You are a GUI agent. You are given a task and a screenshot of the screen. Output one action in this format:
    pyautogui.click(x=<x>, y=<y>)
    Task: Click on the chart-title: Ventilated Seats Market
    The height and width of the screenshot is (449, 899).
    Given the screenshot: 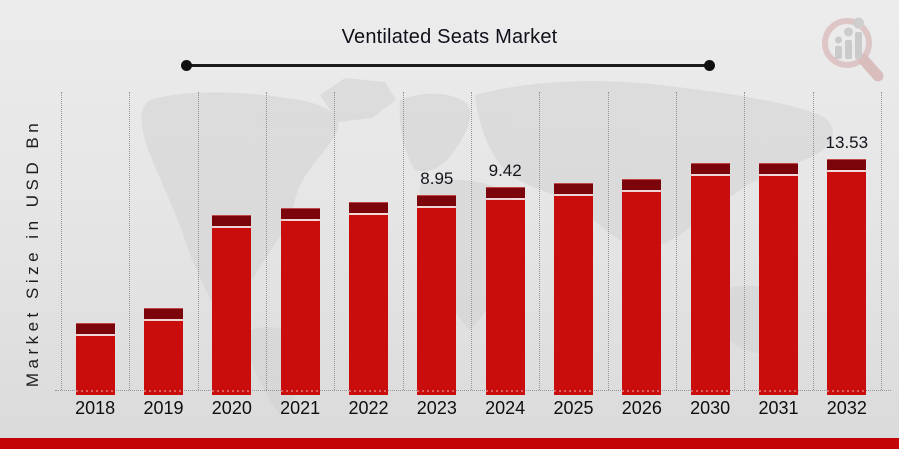 What is the action you would take?
    pyautogui.click(x=449, y=37)
    